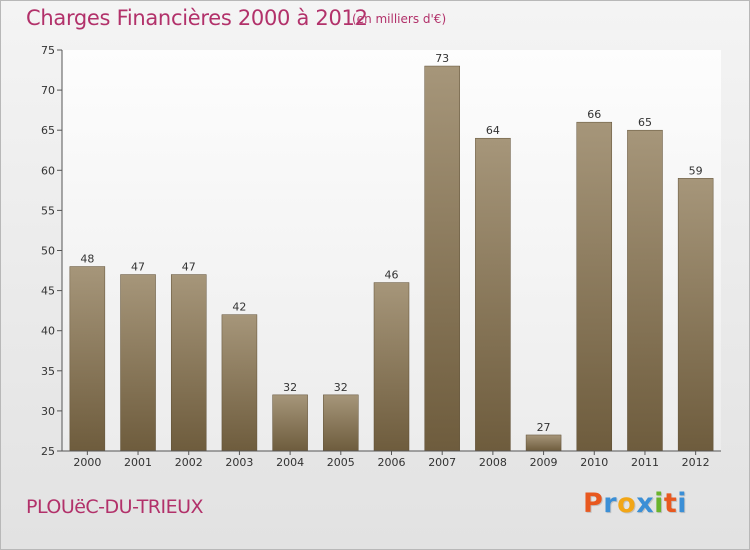  What do you see at coordinates (189, 267) in the screenshot?
I see `data-label-2002: 47` at bounding box center [189, 267].